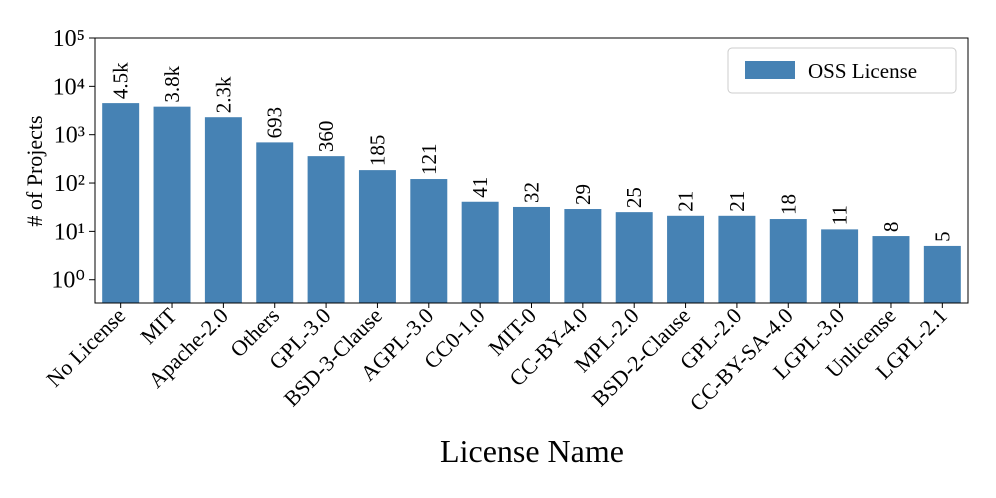  Describe the element at coordinates (377, 151) in the screenshot. I see `value-label: 185` at that location.